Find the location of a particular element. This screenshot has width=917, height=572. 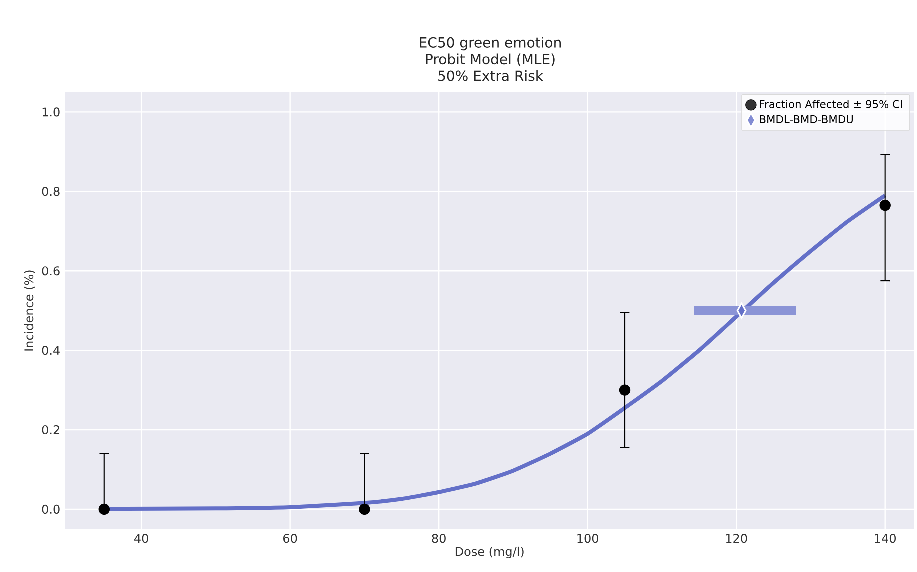

y-axis-title: Incidence (%) is located at coordinates (30, 310).